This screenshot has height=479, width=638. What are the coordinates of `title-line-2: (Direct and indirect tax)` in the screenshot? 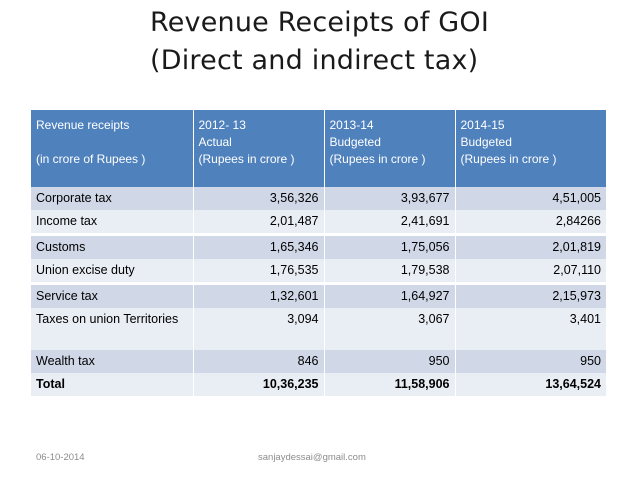 It's located at (314, 60).